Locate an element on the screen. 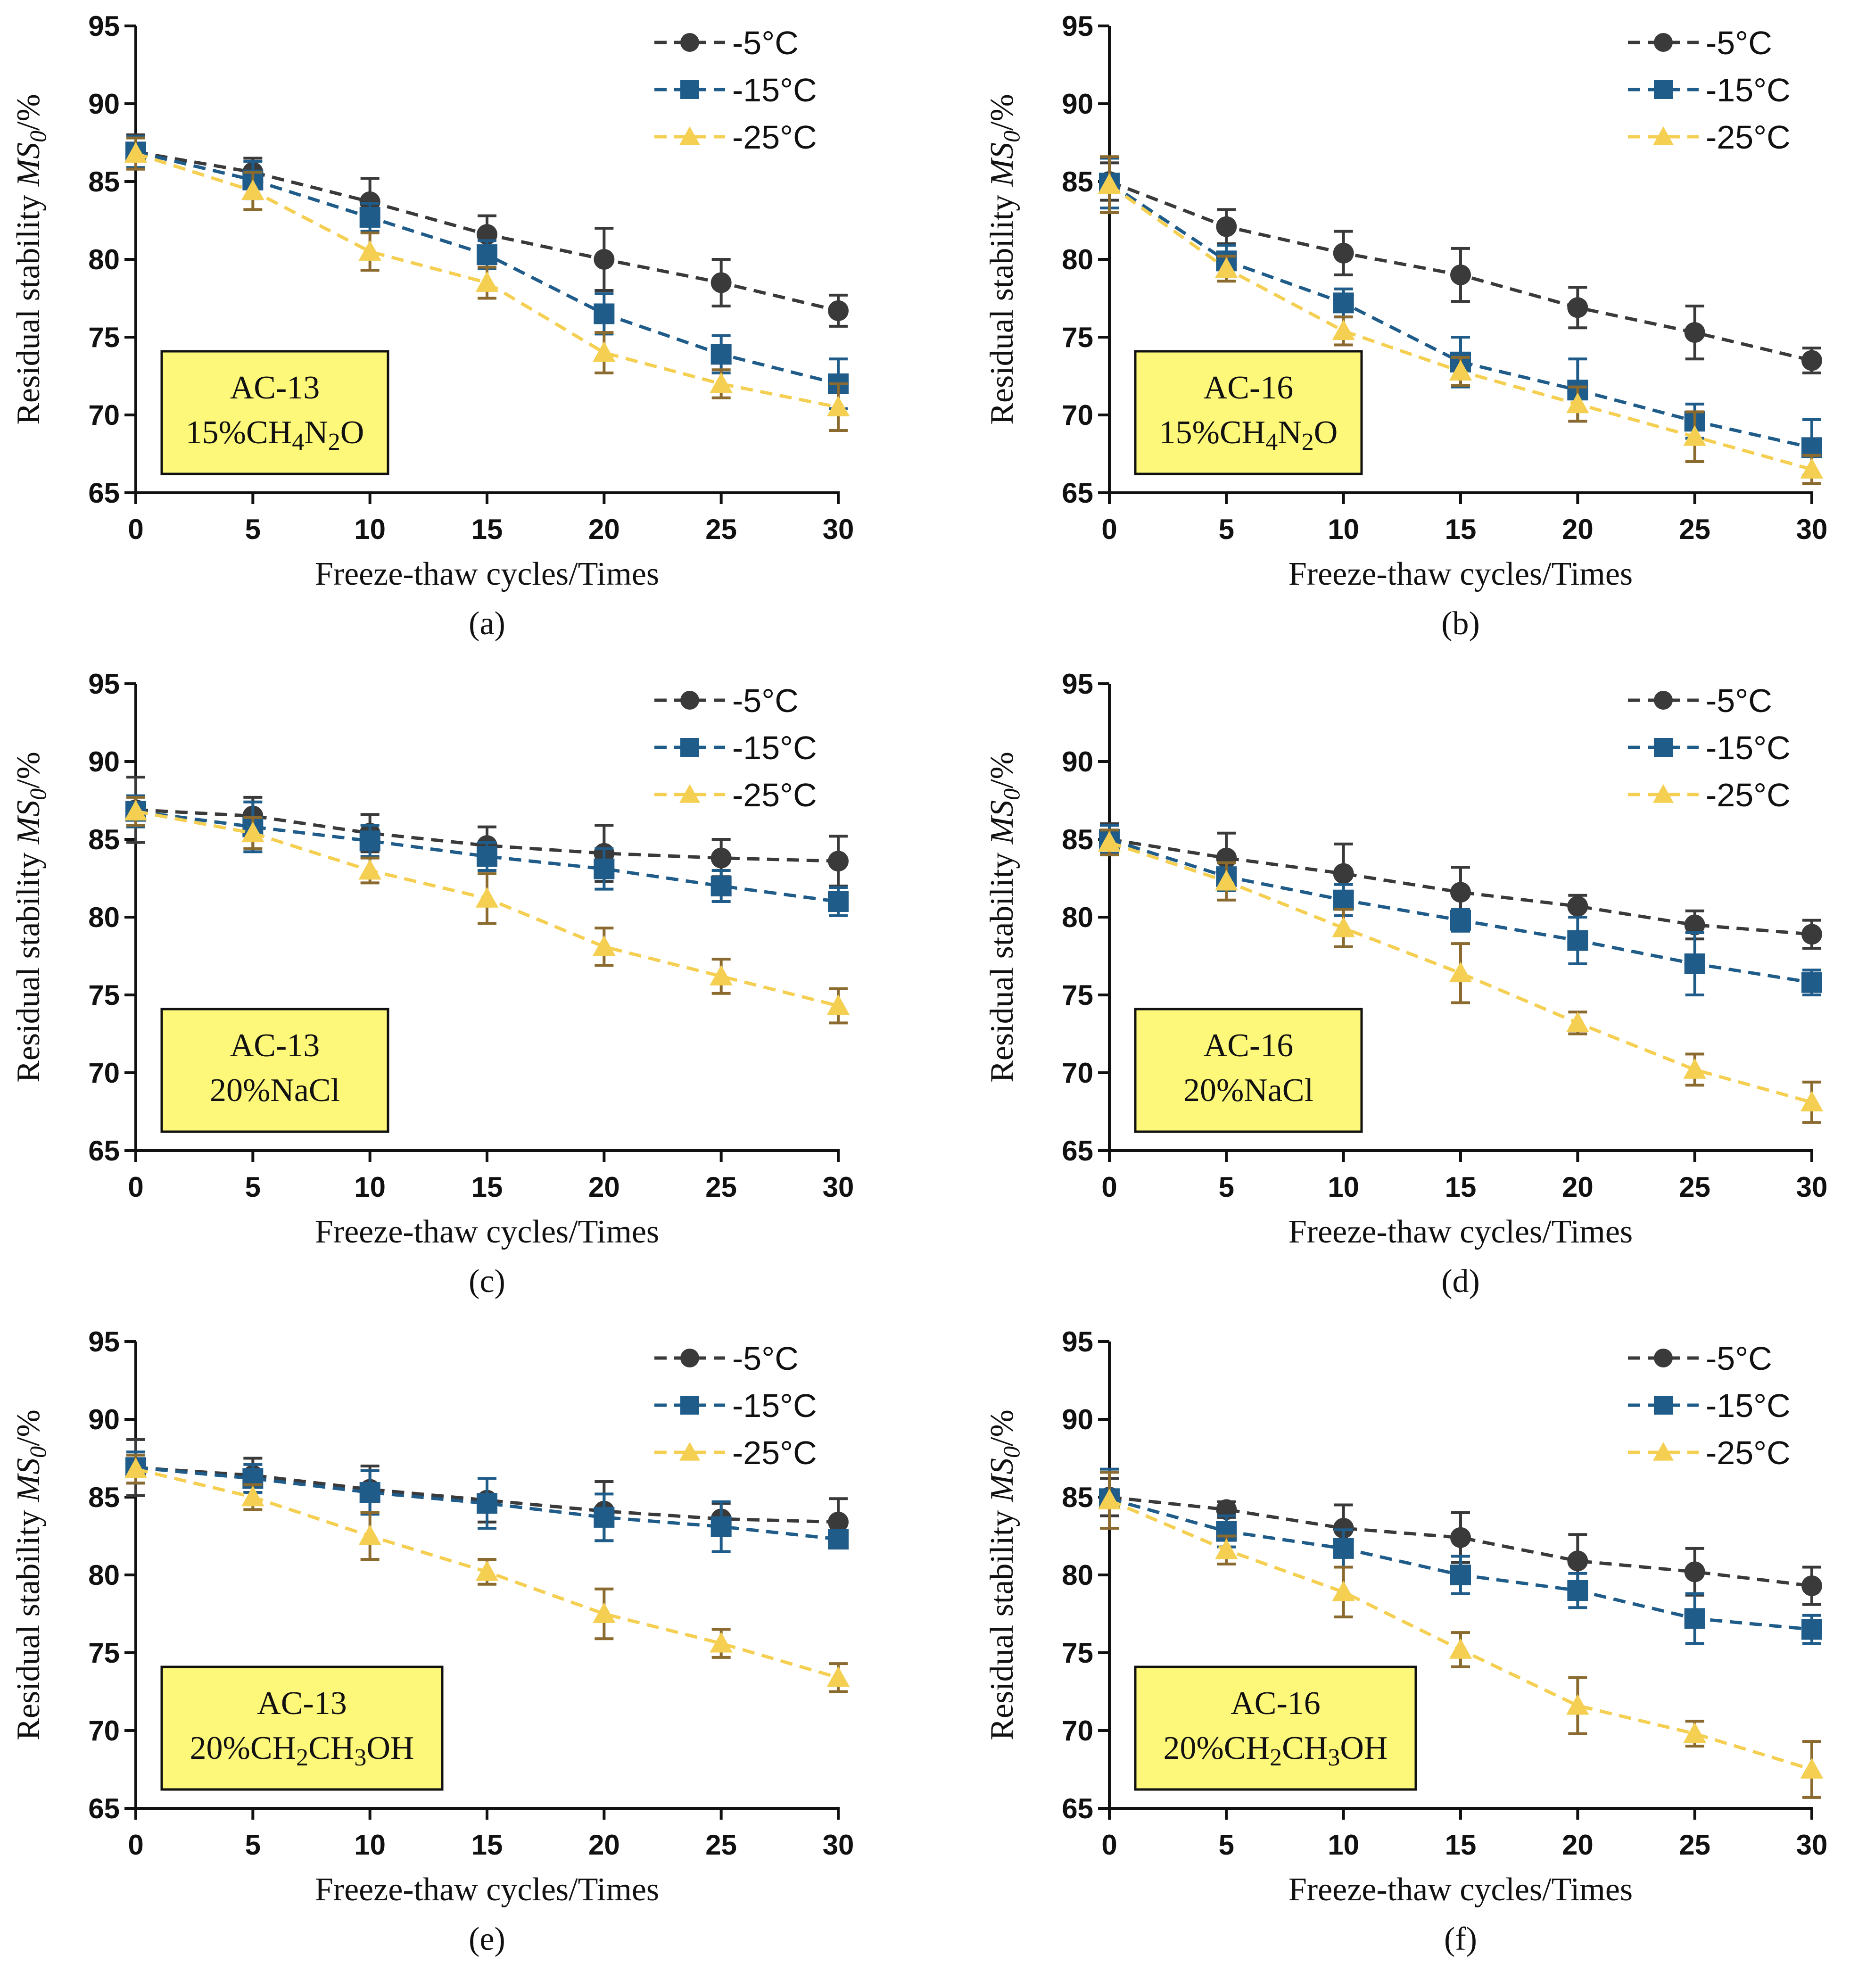 The width and height of the screenshot is (1850, 1988). y-tick-label: 95 is located at coordinates (1077, 26).